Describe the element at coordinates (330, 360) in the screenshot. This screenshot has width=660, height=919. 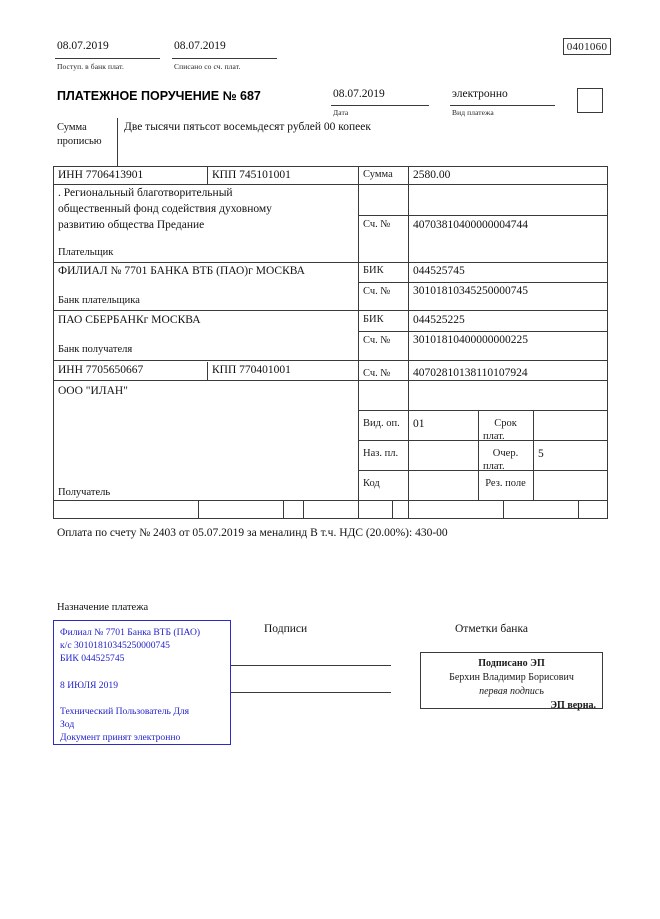
I see `payee-bank-bottom-rule` at that location.